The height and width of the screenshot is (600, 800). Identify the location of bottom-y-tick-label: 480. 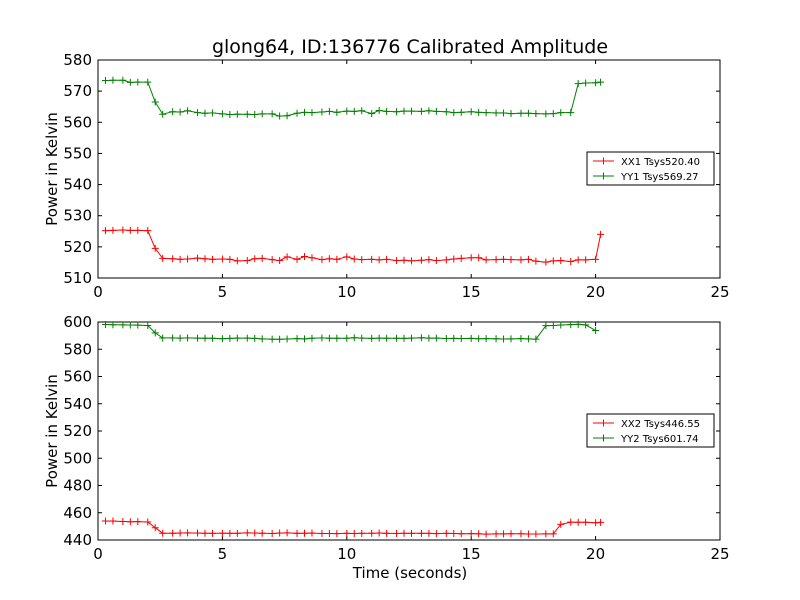
(77, 486).